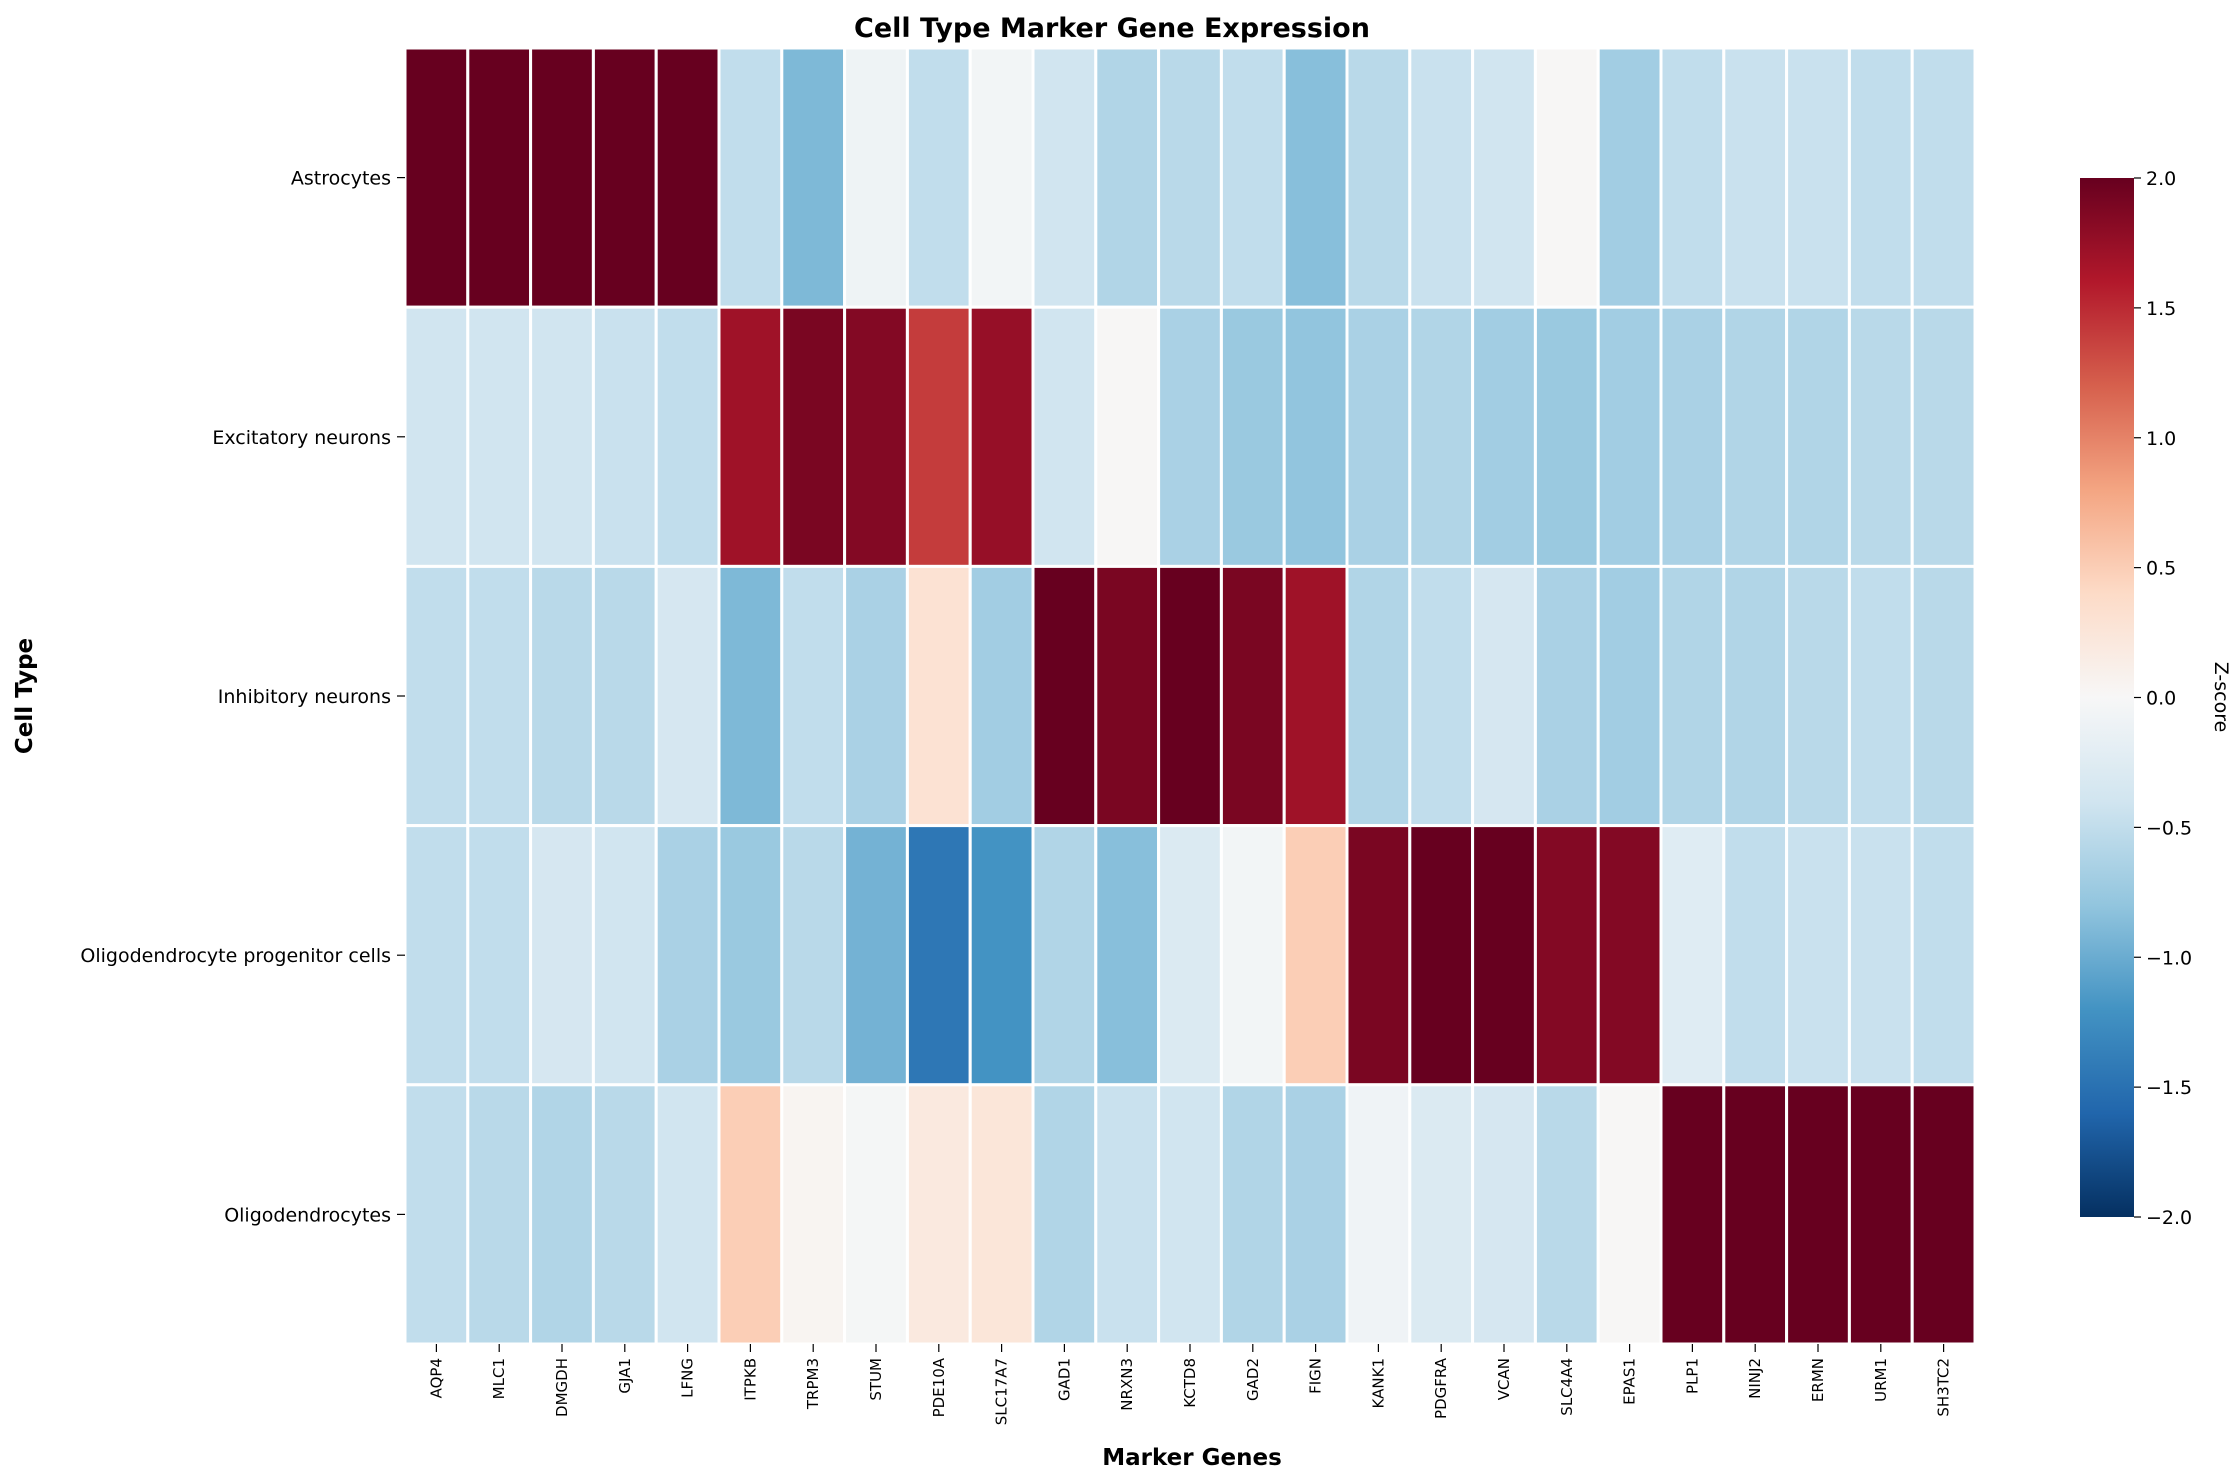 The height and width of the screenshot is (1480, 2233). What do you see at coordinates (939, 1387) in the screenshot?
I see `x-tick-label: PDE10A` at bounding box center [939, 1387].